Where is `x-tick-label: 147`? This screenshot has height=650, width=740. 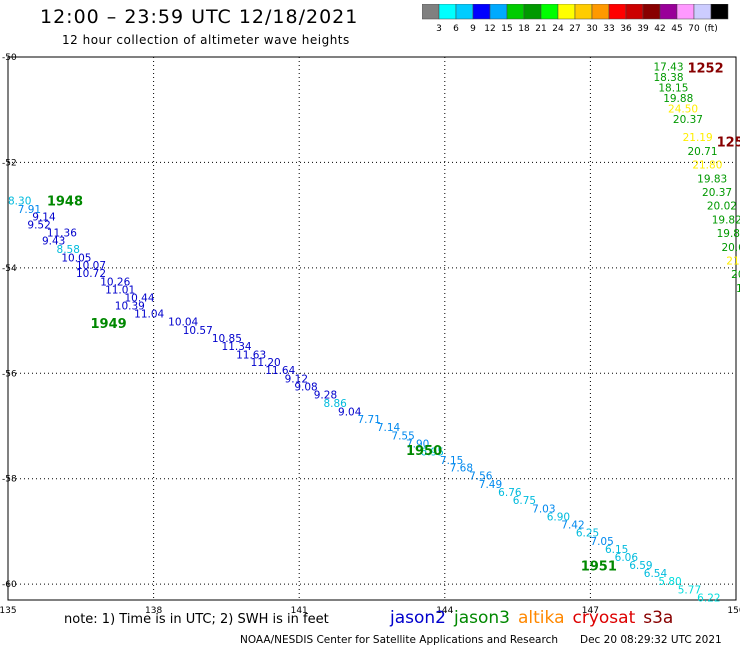
x-tick-label: 147 is located at coordinates (590, 611).